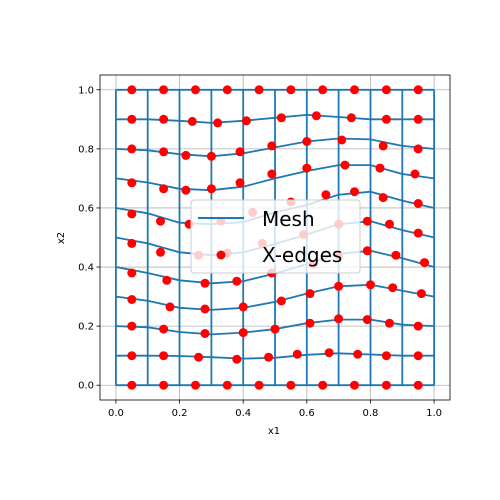  I want to click on x-tick-label: 0.6, so click(307, 413).